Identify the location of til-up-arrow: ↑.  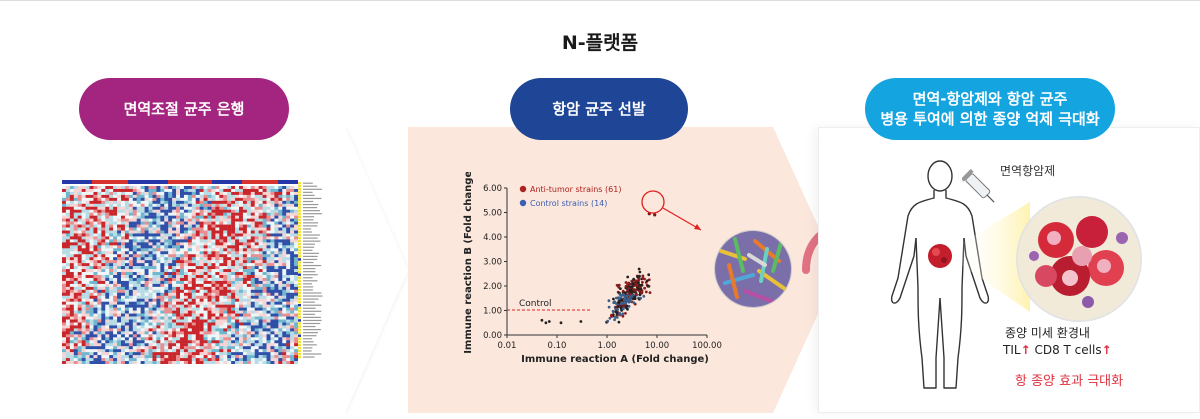
(1025, 350).